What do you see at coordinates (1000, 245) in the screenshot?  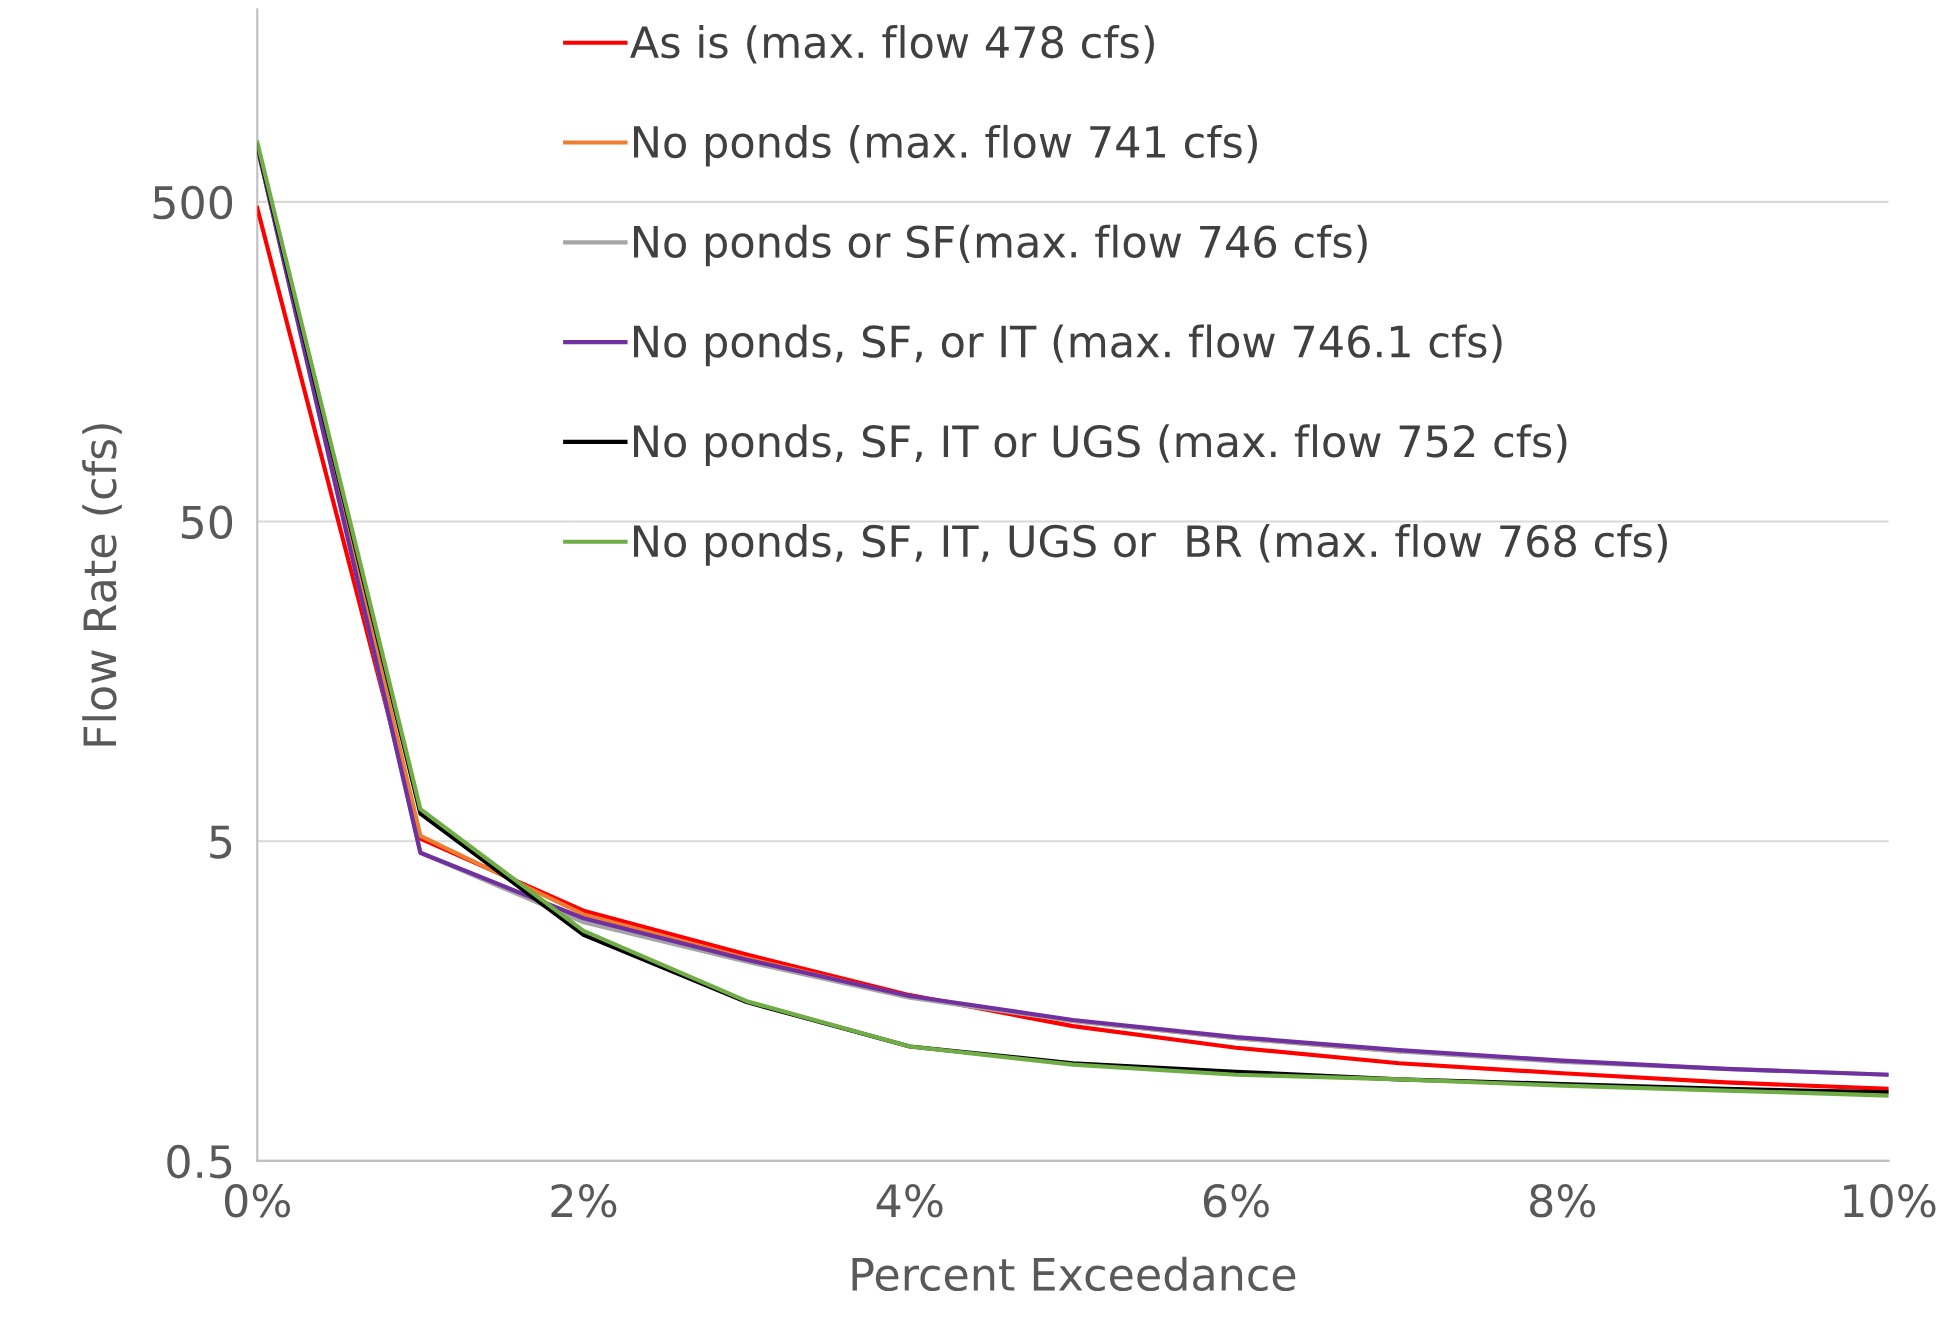 I see `legend-label: No ponds or SF(max. flow 746 cfs)` at bounding box center [1000, 245].